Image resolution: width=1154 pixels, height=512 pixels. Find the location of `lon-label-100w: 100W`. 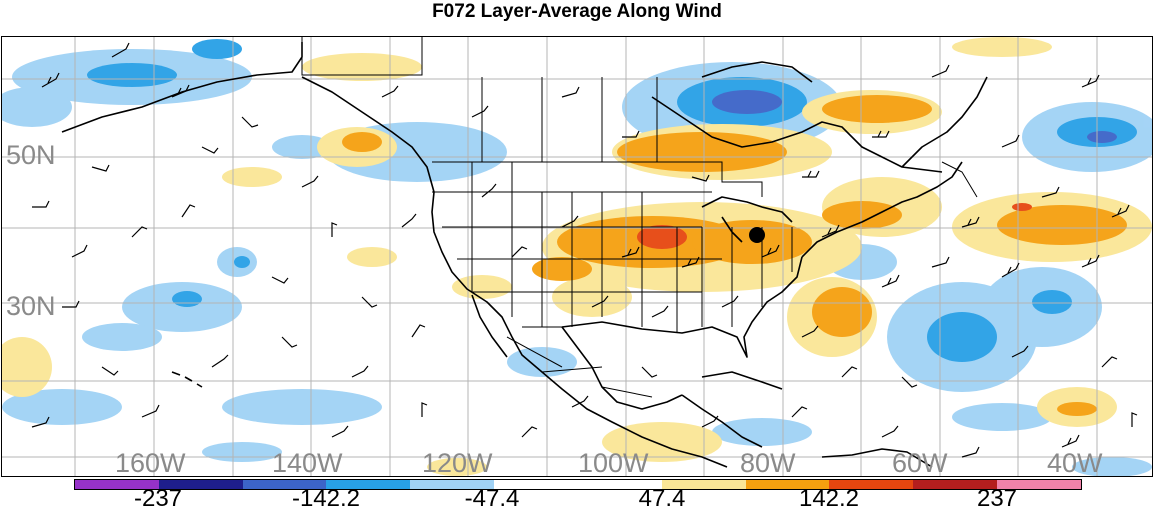

lon-label-100w: 100W is located at coordinates (613, 462).